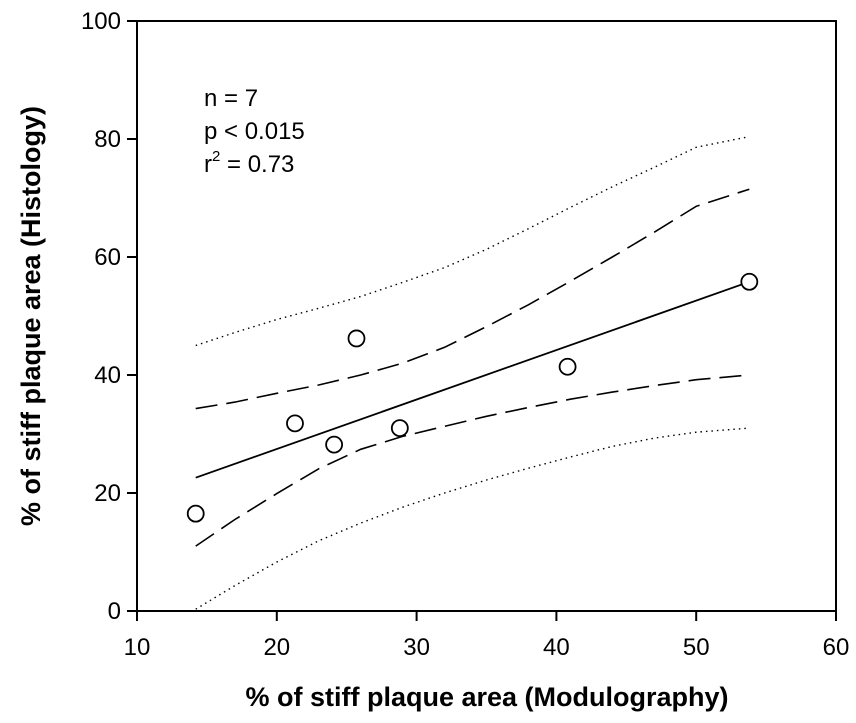  I want to click on y-tick-label: 0, so click(114, 611).